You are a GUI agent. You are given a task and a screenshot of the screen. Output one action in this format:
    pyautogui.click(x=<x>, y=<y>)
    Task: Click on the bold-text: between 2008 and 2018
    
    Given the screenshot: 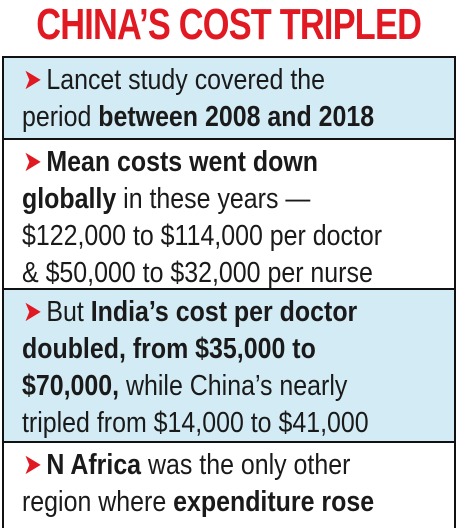 What is the action you would take?
    pyautogui.click(x=236, y=117)
    